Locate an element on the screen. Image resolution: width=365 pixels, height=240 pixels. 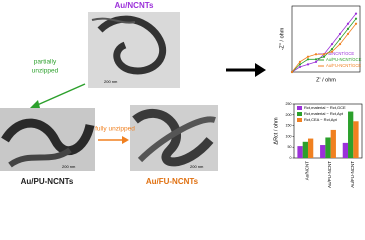
legend-label: Au/NCNT/GCE is located at coordinates (340, 53).